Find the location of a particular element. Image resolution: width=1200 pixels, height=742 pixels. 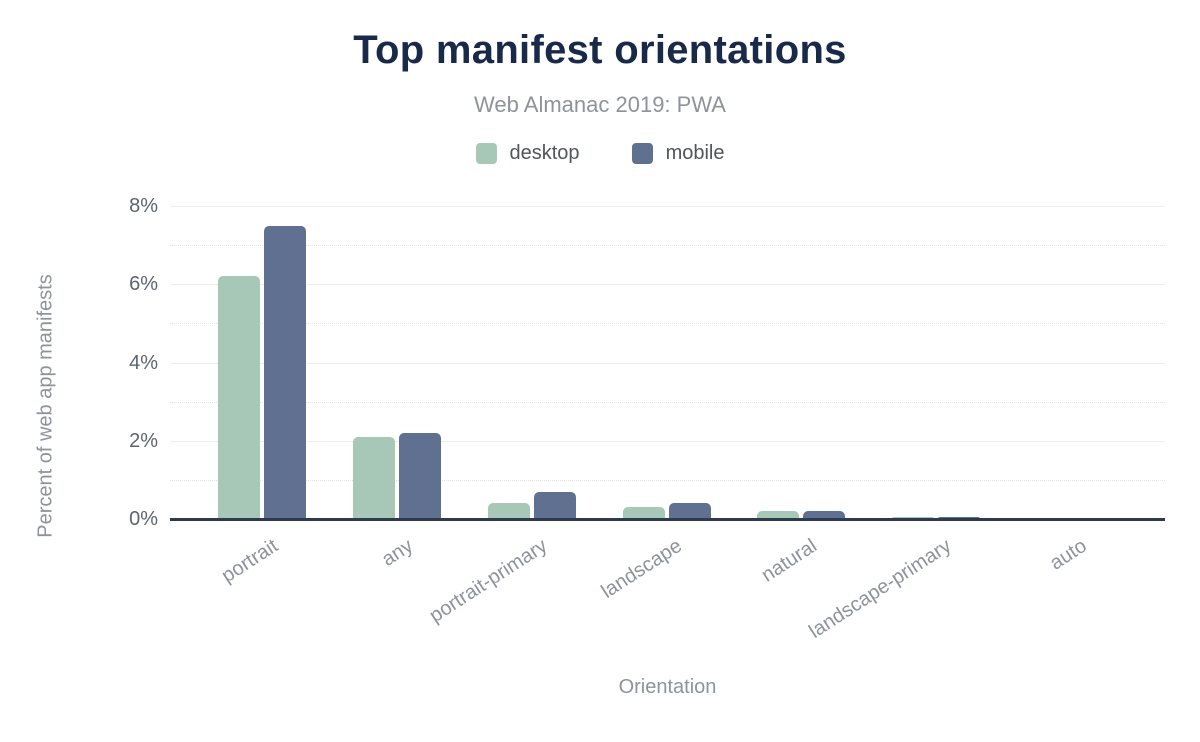

x-tick-label-portrait-primary: portrait-primary is located at coordinates (488, 581).